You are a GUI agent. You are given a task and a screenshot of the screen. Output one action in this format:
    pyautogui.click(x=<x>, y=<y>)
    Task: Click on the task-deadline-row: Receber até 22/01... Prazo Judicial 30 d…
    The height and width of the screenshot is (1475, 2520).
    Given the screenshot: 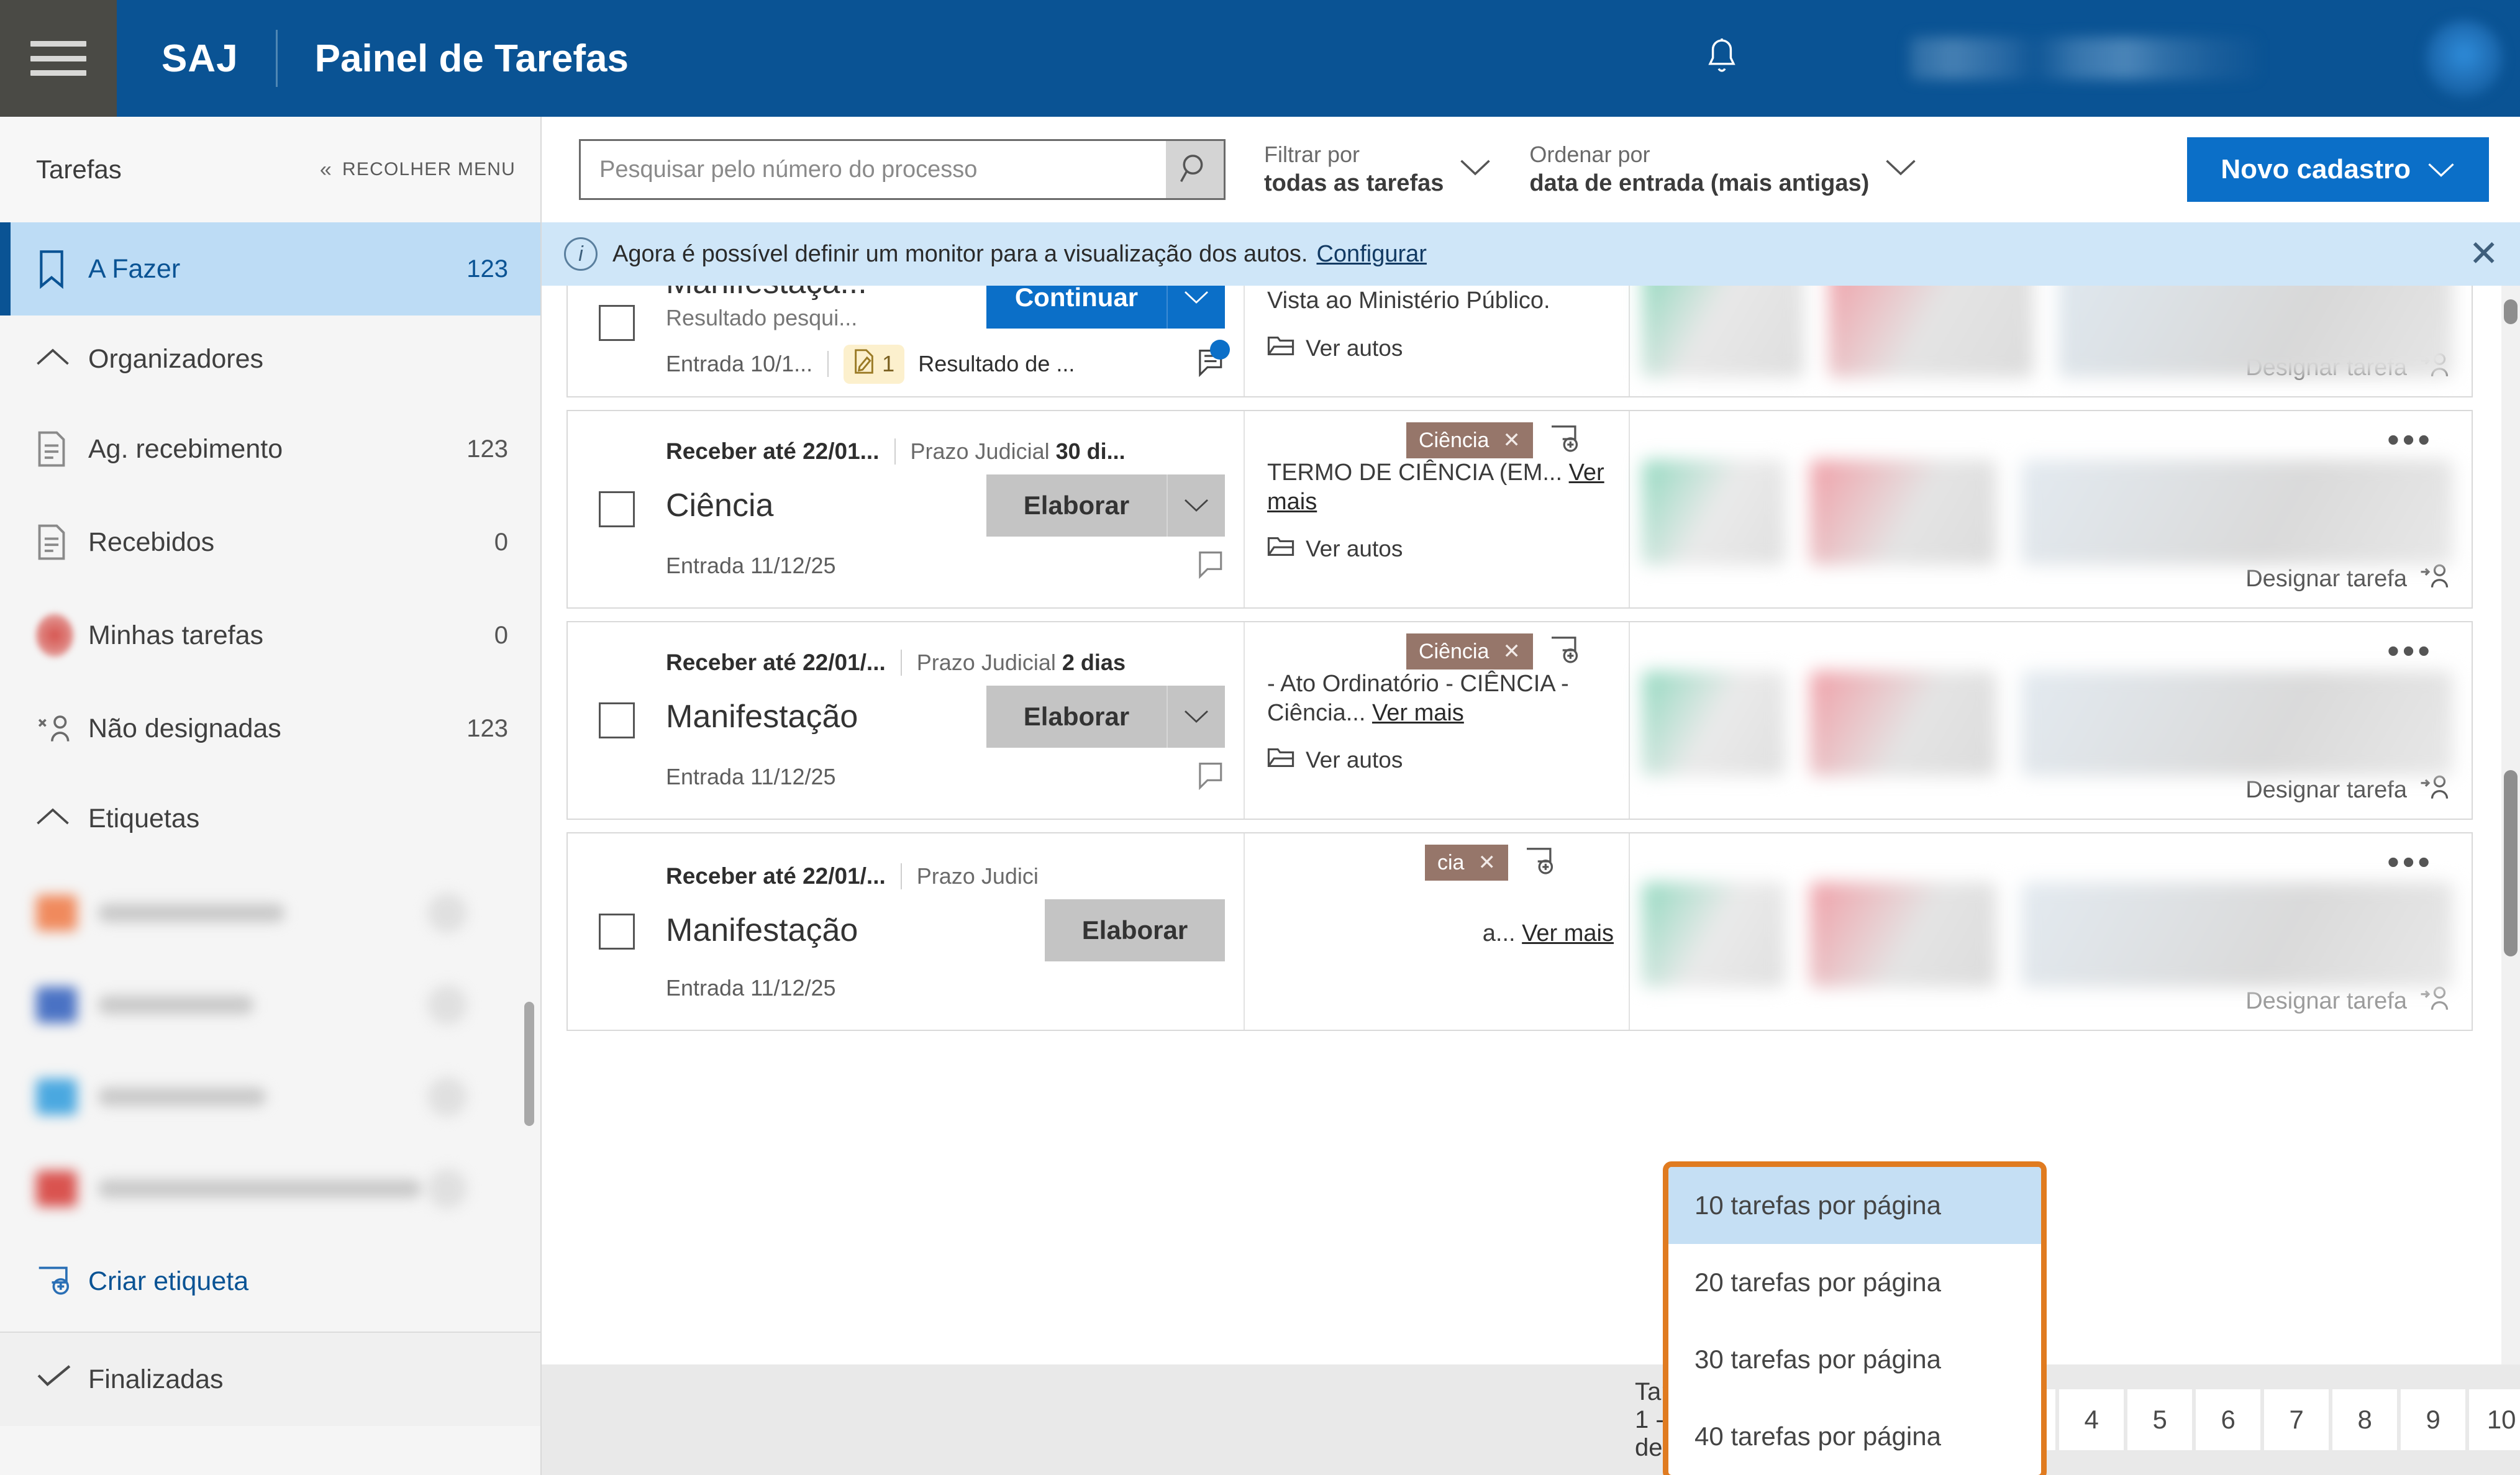 What is the action you would take?
    pyautogui.click(x=946, y=452)
    